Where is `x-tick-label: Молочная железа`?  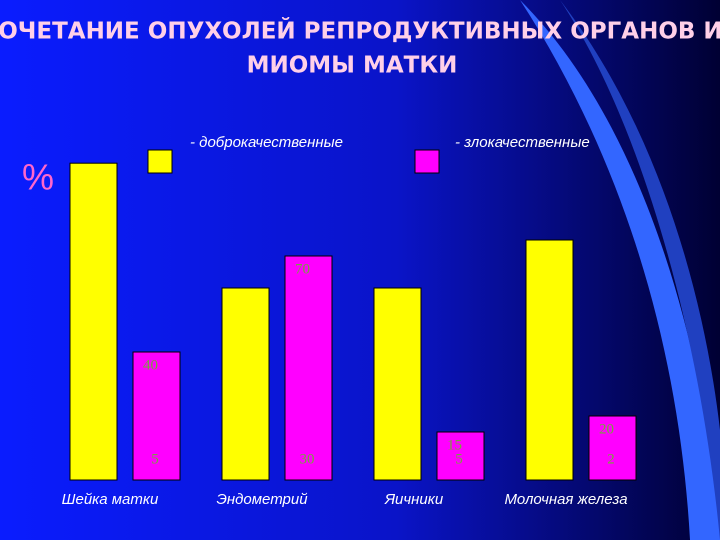 x-tick-label: Молочная железа is located at coordinates (565, 499).